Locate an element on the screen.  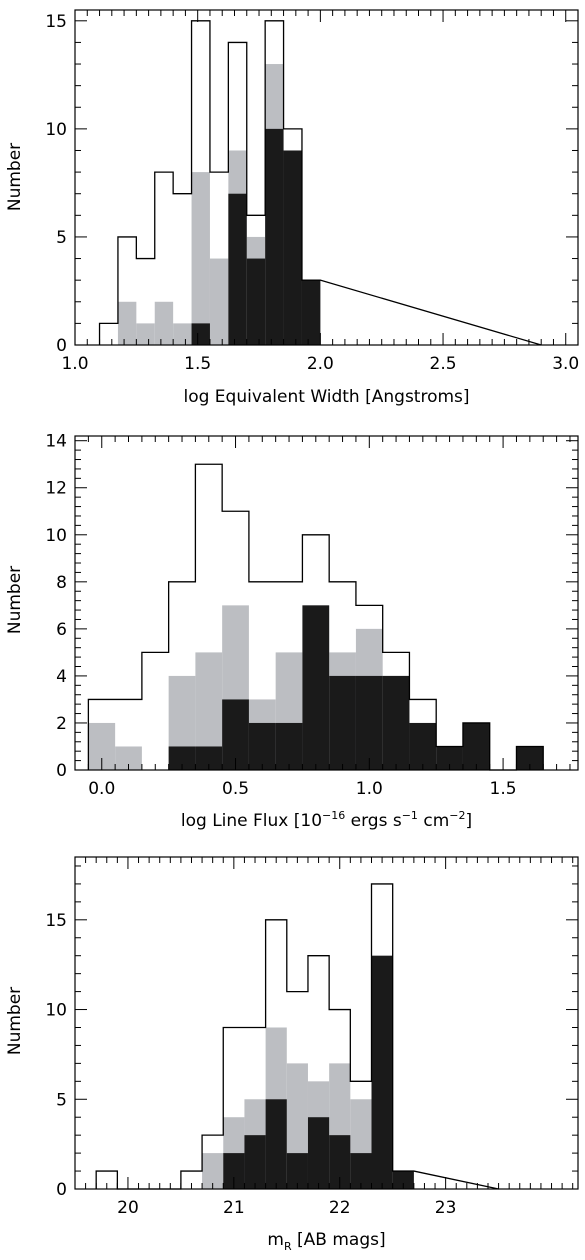
x-axis-label: log Line Flux [10−16 ergs s−1 cm−2] is located at coordinates (326, 820).